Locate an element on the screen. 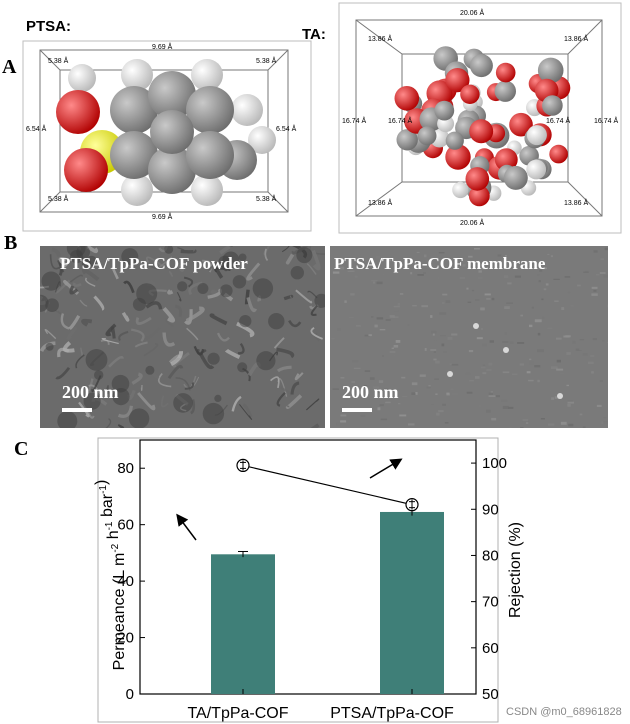 The height and width of the screenshot is (724, 630). arrow-to-left-axis is located at coordinates (186, 527).